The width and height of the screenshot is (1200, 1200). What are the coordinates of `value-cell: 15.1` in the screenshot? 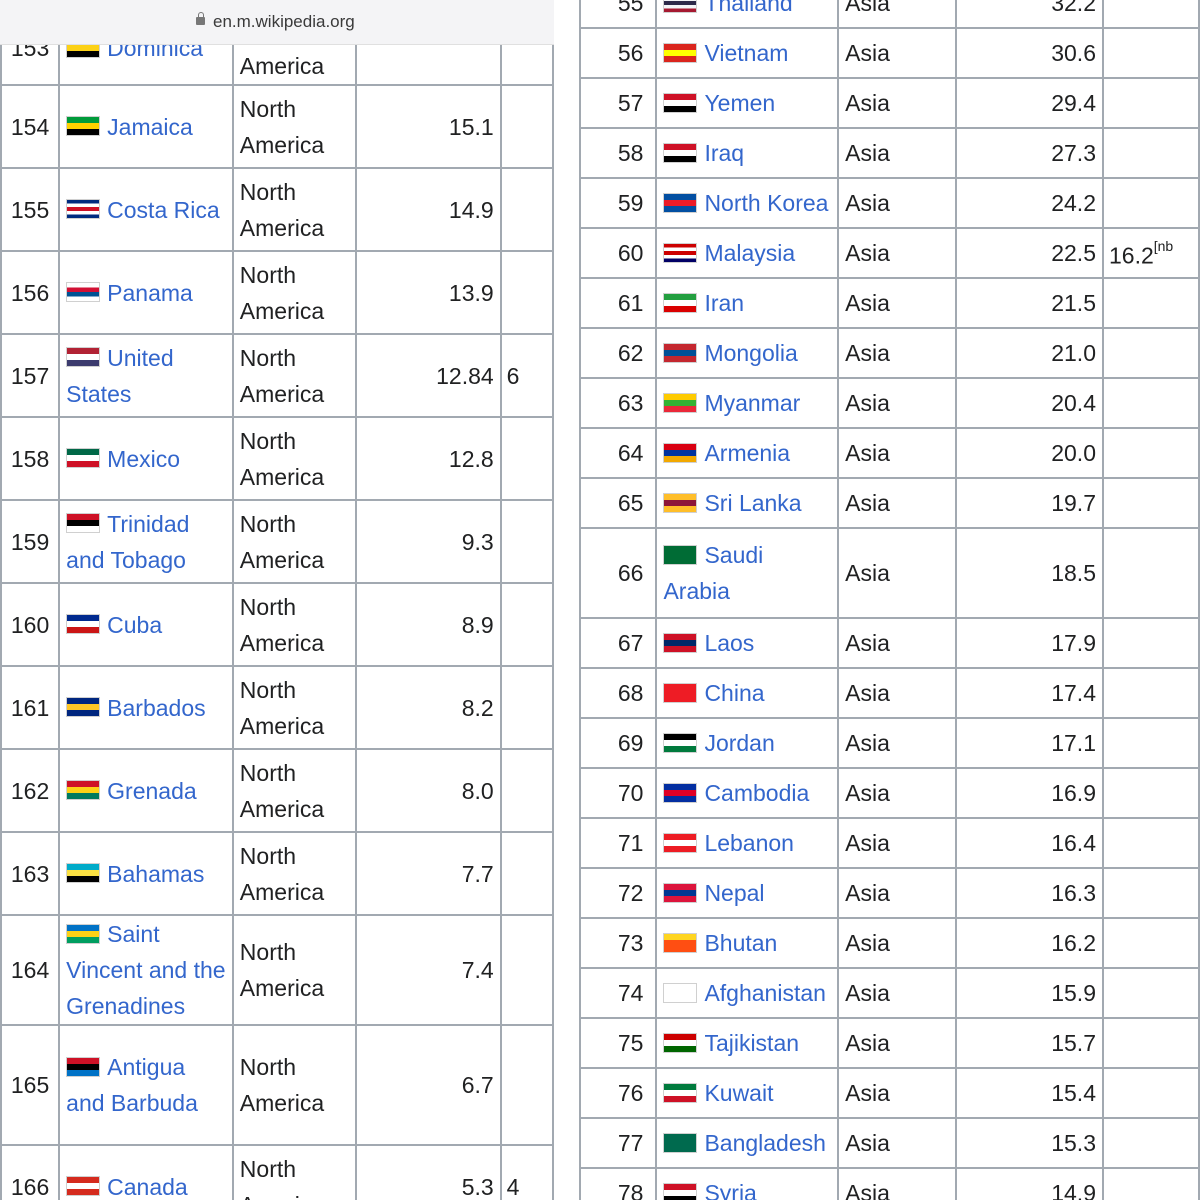 It's located at (428, 126).